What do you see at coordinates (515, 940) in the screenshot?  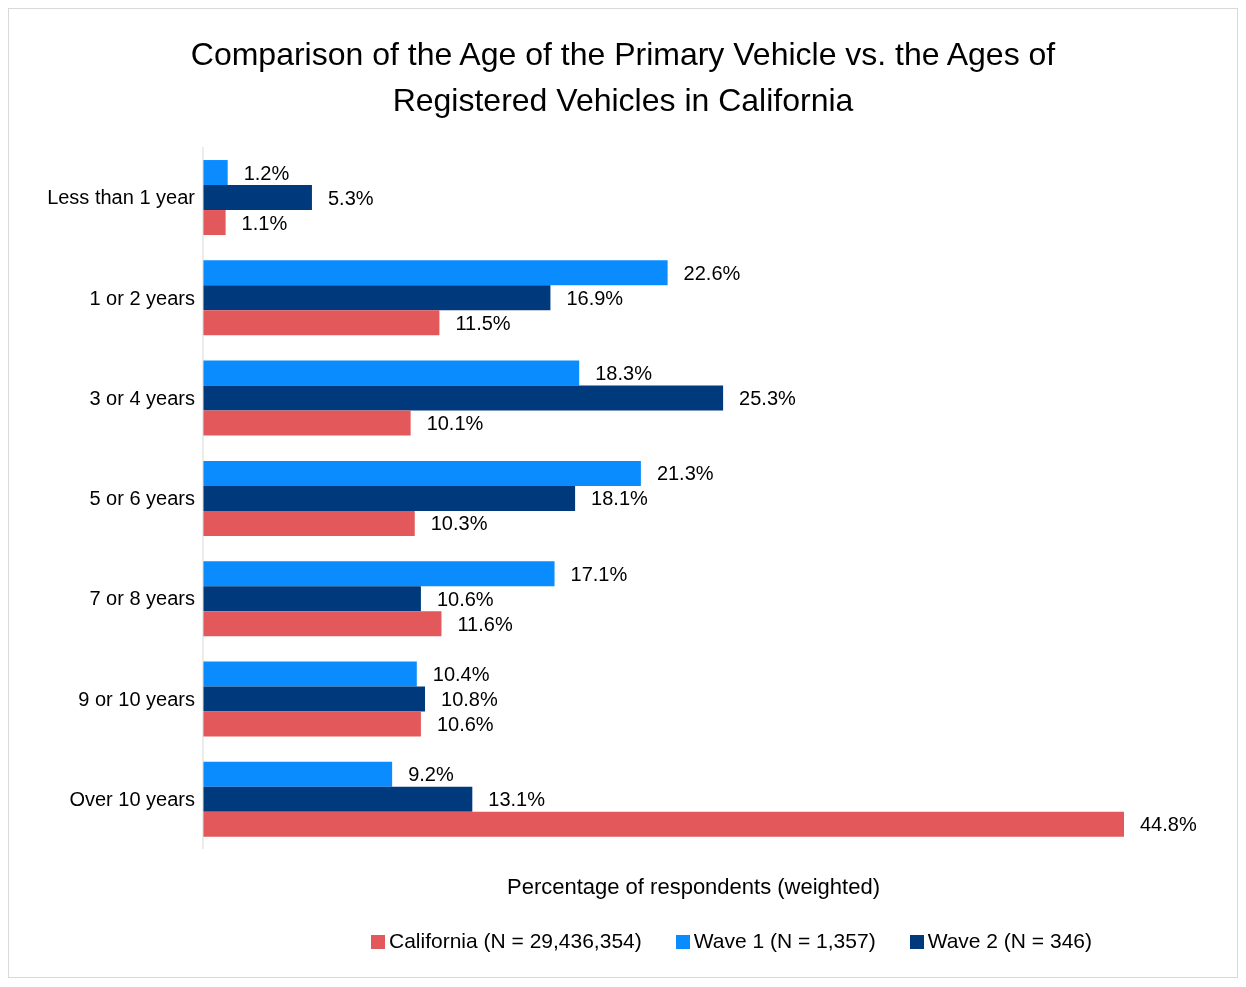 I see `legend-label: California (N = 29,436,354)` at bounding box center [515, 940].